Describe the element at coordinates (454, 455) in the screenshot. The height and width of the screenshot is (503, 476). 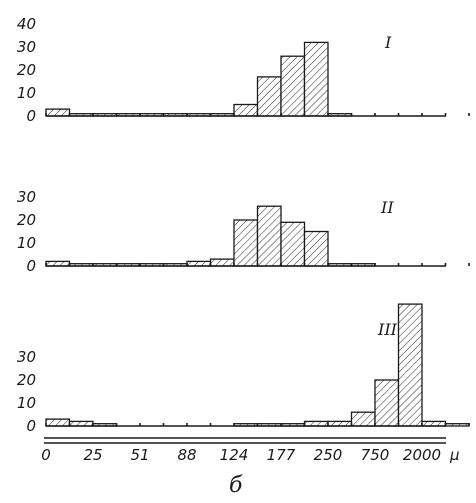
I see `unit-label: μ` at that location.